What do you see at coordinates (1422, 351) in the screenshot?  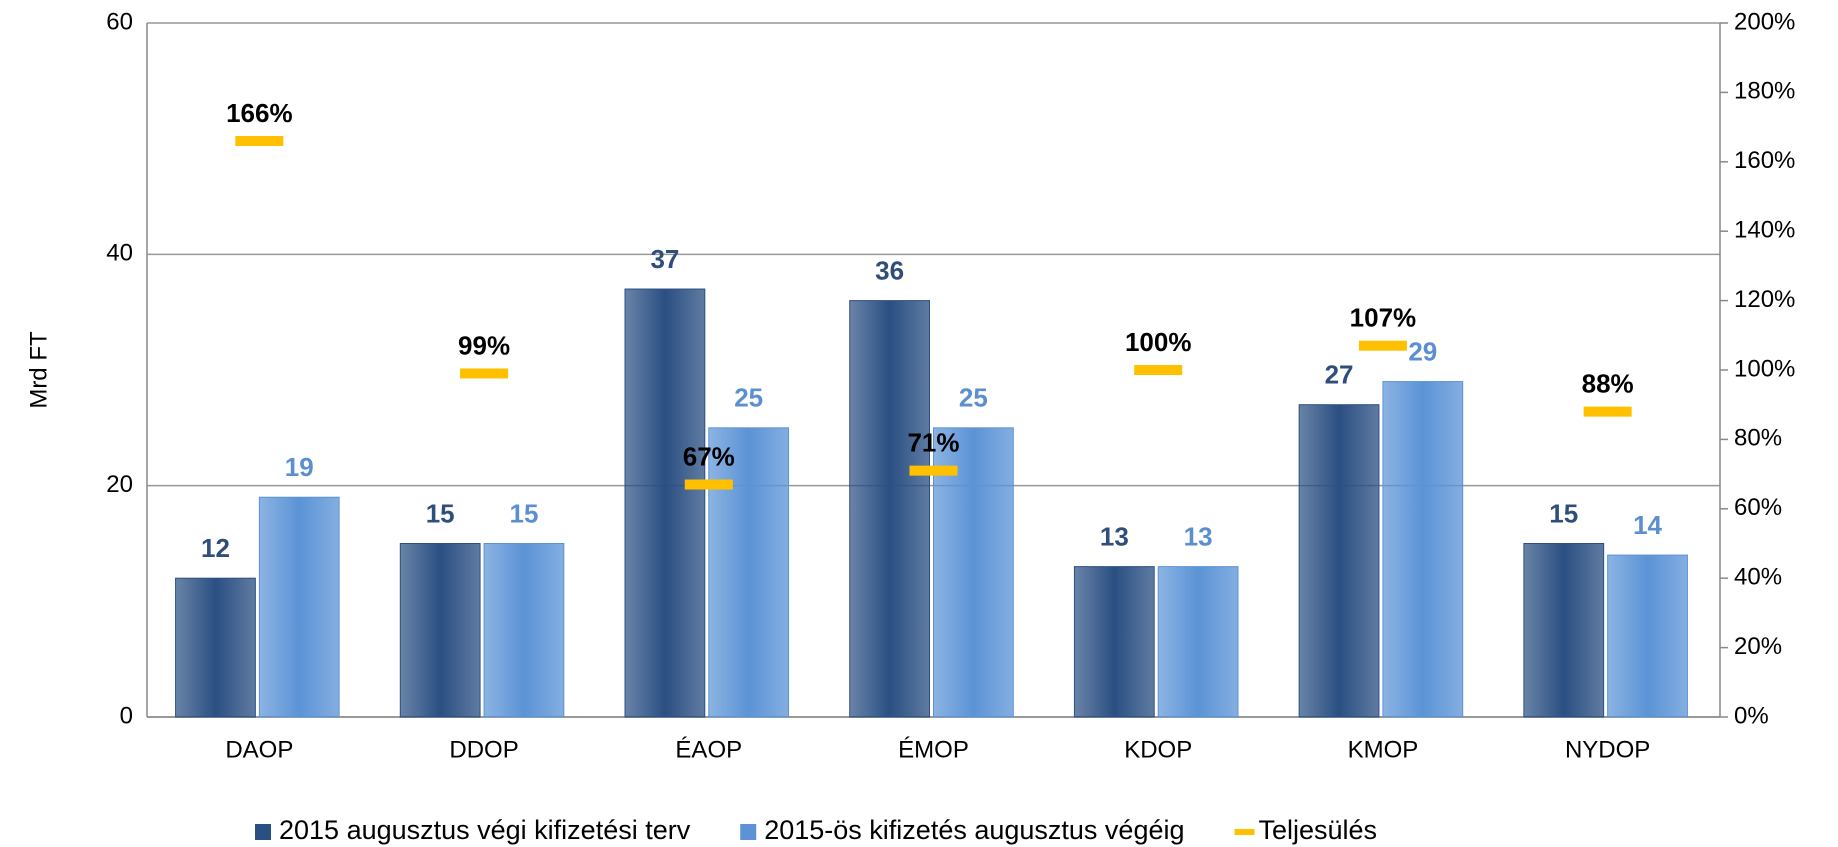 I see `data-label: 29` at bounding box center [1422, 351].